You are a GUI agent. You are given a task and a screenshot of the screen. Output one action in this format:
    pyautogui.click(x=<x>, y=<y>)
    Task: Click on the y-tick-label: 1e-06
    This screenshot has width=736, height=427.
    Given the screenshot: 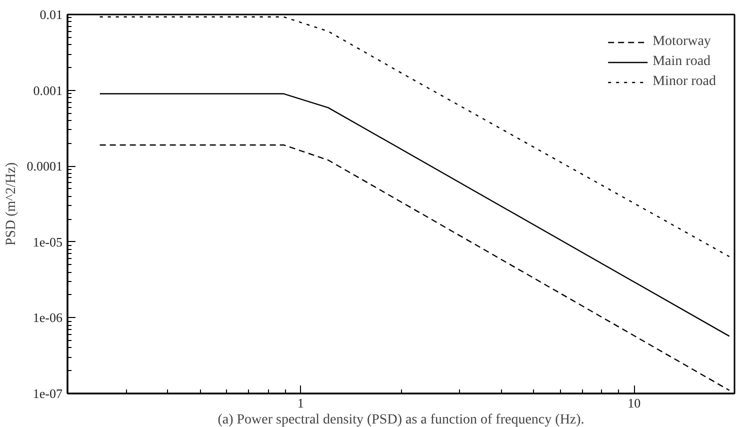 What is the action you would take?
    pyautogui.click(x=47, y=318)
    